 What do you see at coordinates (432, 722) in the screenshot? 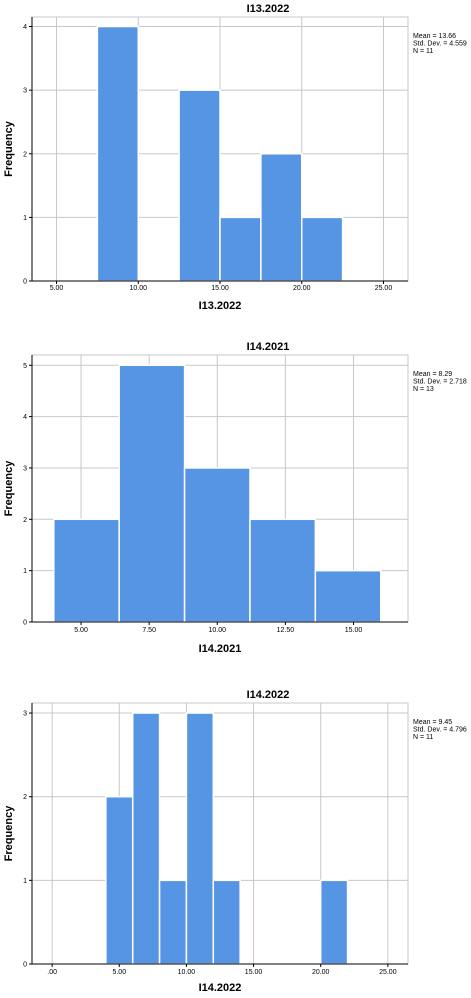
I see `stat-mean: Mean = 9.45` at bounding box center [432, 722].